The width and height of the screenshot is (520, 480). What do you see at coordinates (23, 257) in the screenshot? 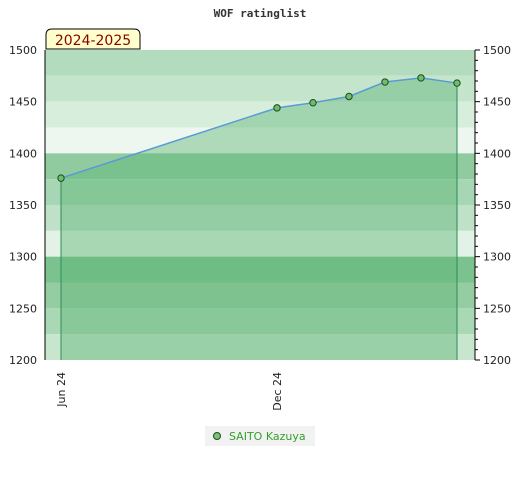
I see `y-tick-label-left: 1300` at bounding box center [23, 257].